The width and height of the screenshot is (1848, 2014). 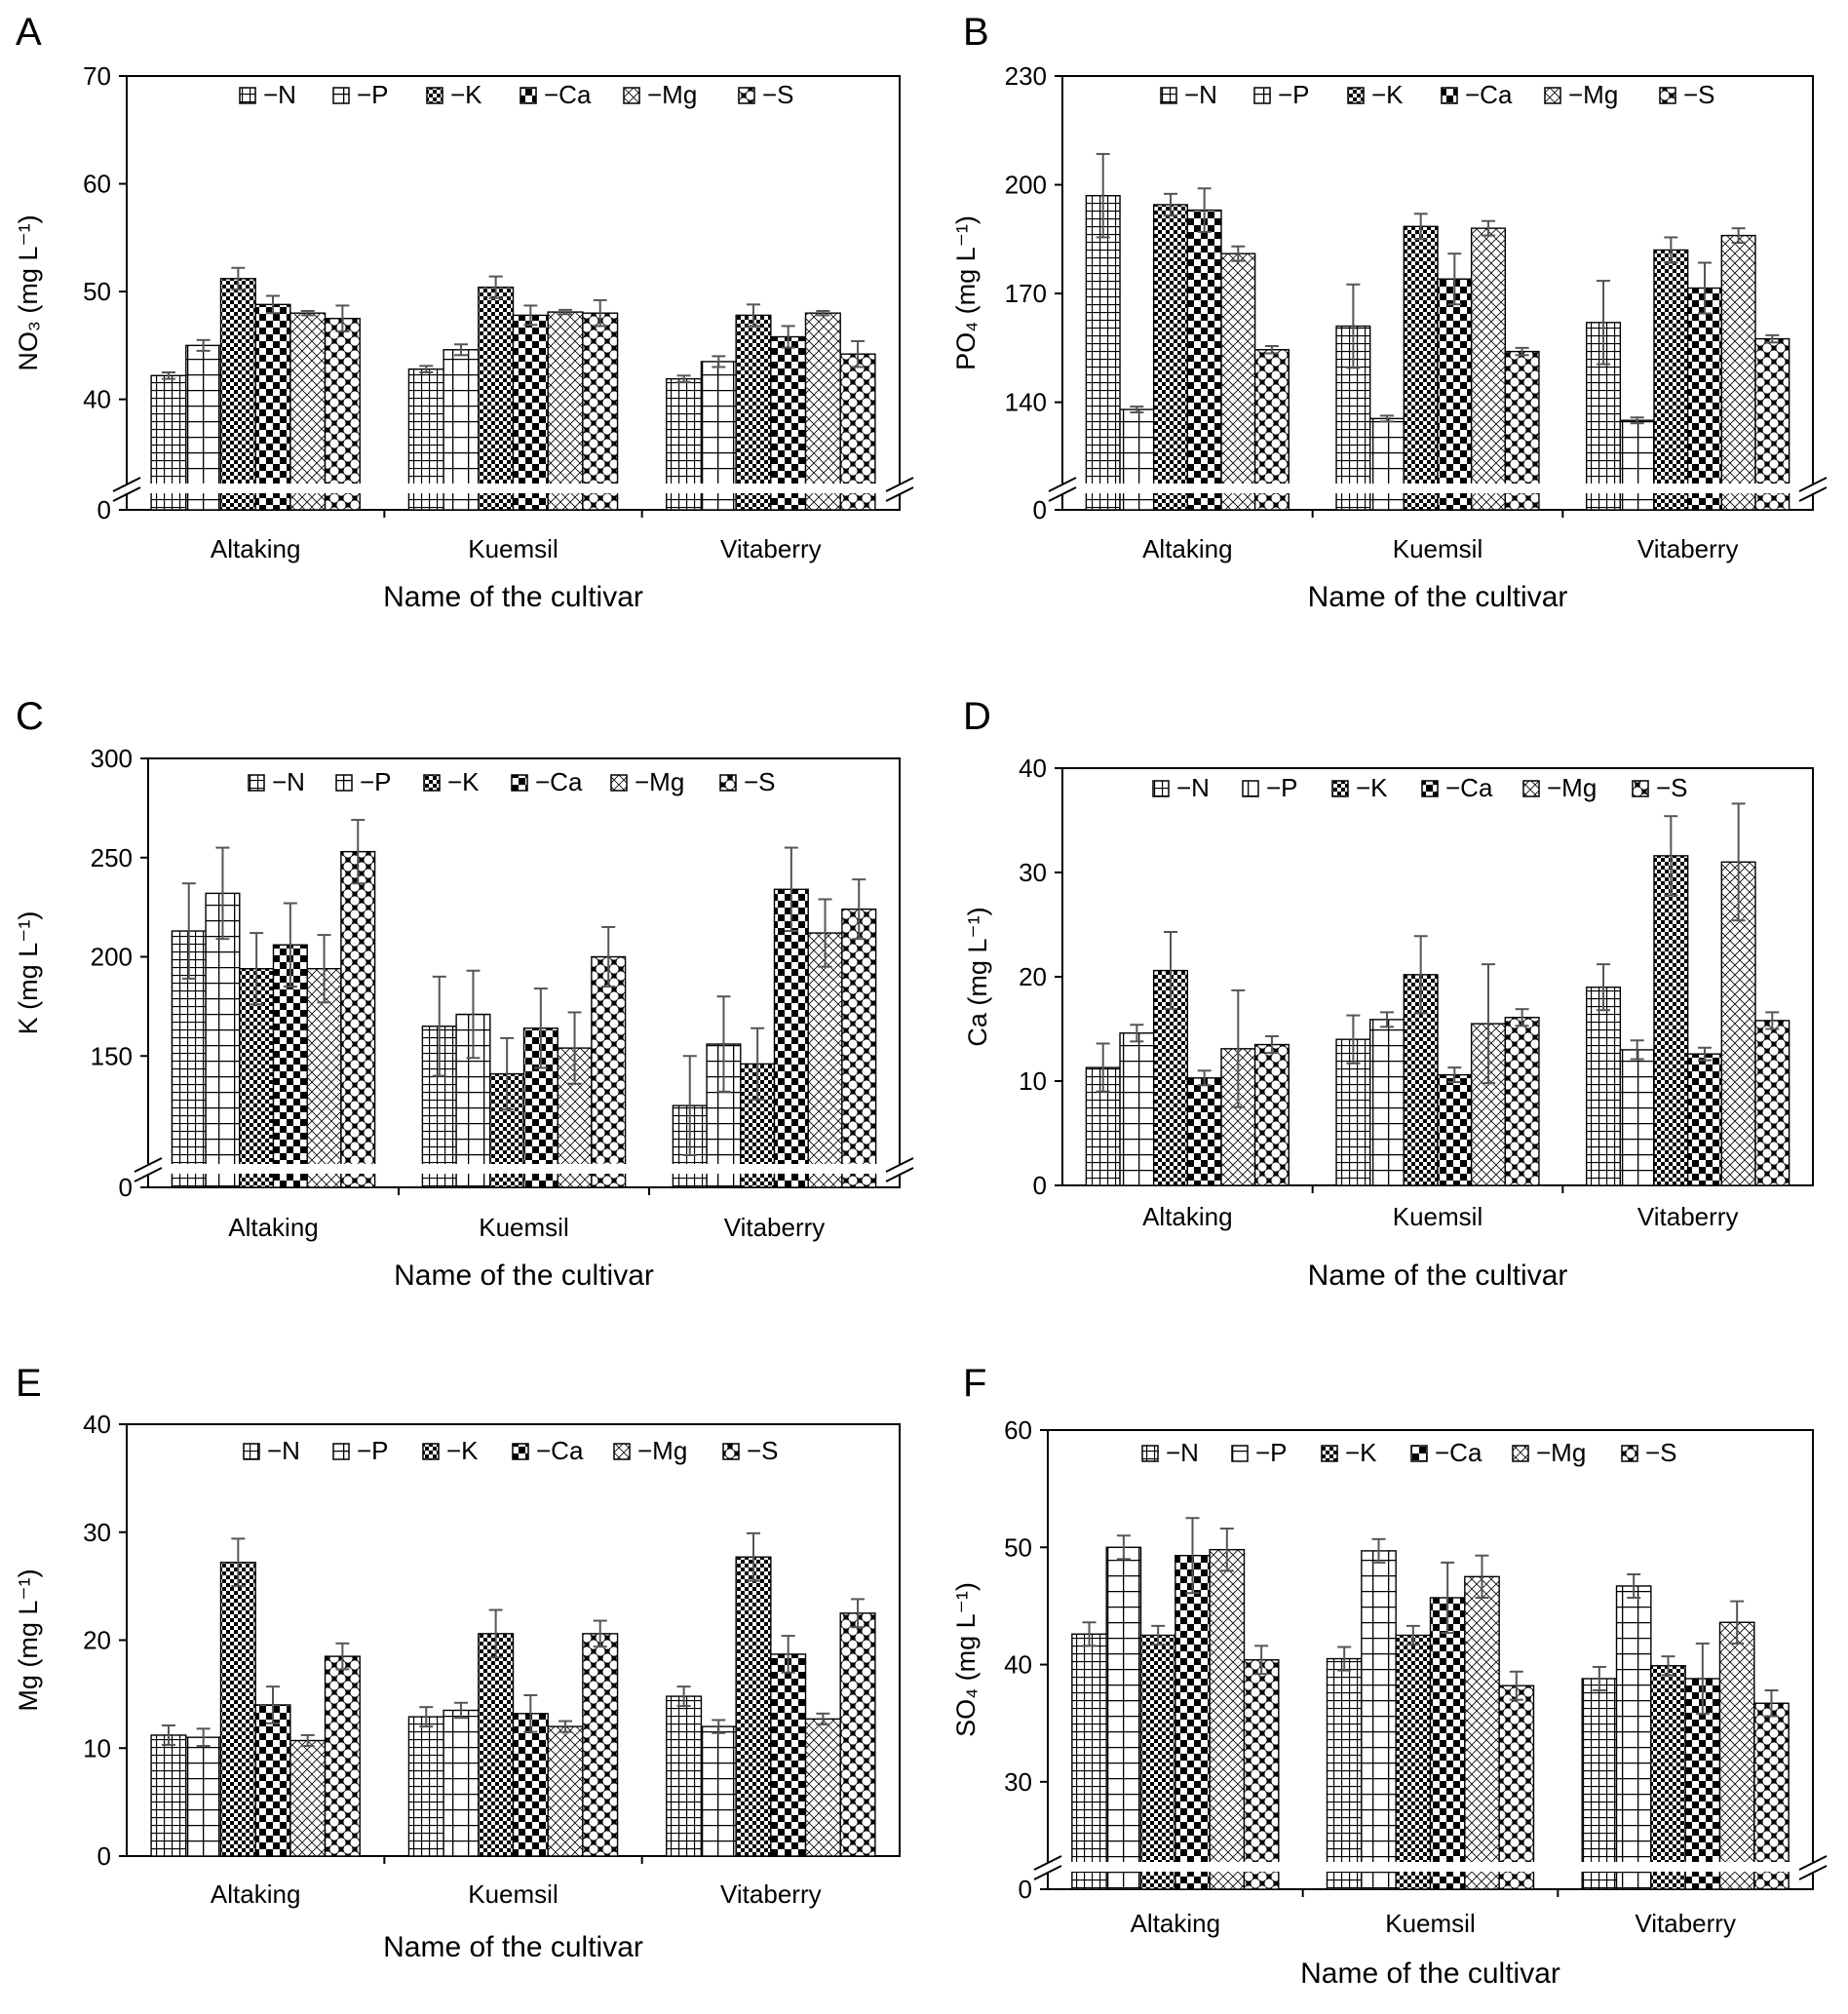 I want to click on y-axis-title: K (mg L⁻¹), so click(x=28, y=973).